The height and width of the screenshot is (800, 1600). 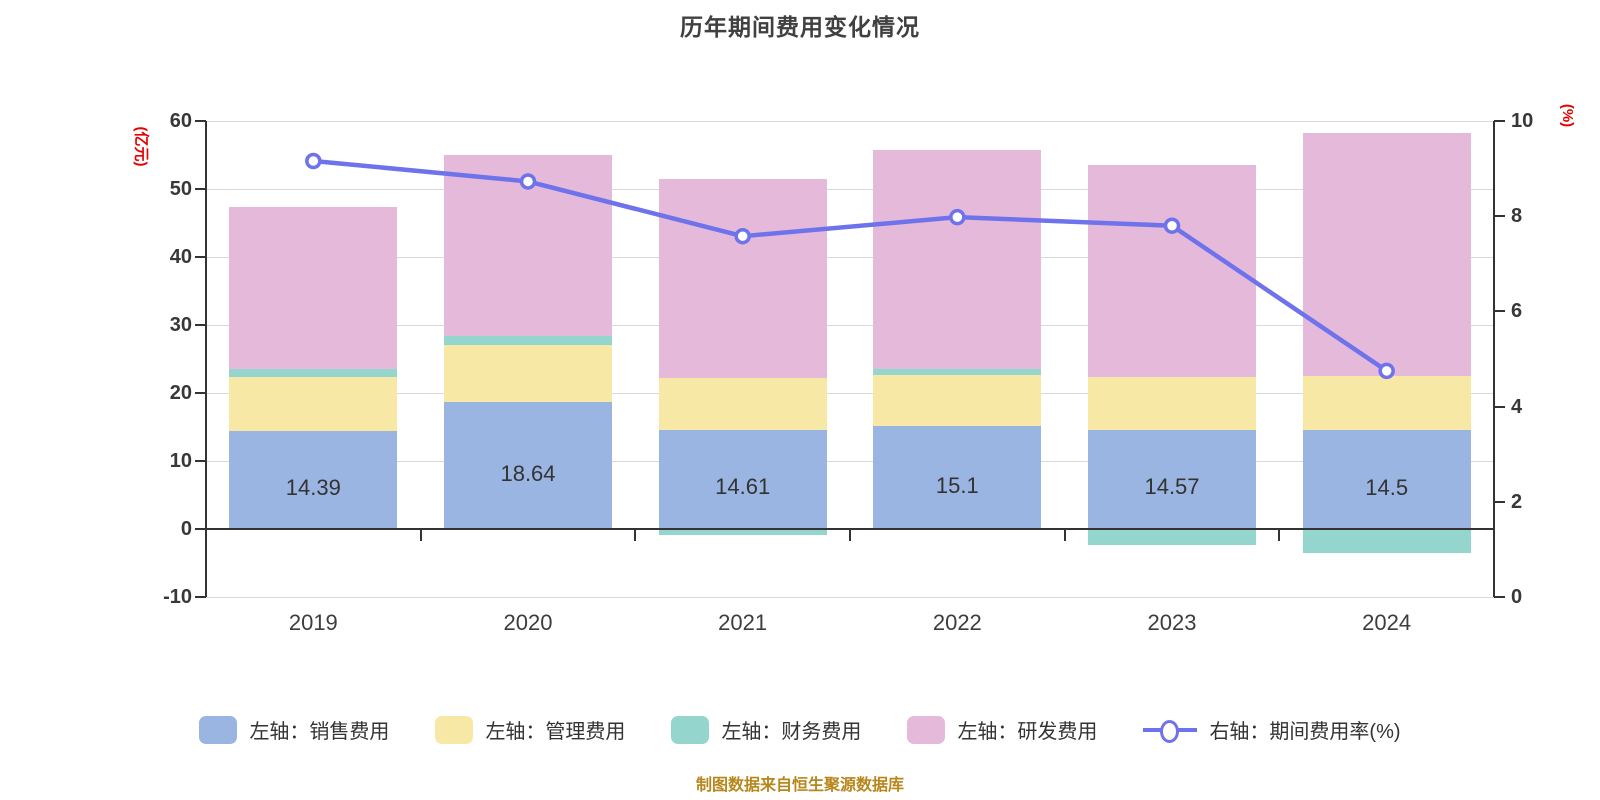 What do you see at coordinates (743, 487) in the screenshot?
I see `bar-value-label-2021: 14.61` at bounding box center [743, 487].